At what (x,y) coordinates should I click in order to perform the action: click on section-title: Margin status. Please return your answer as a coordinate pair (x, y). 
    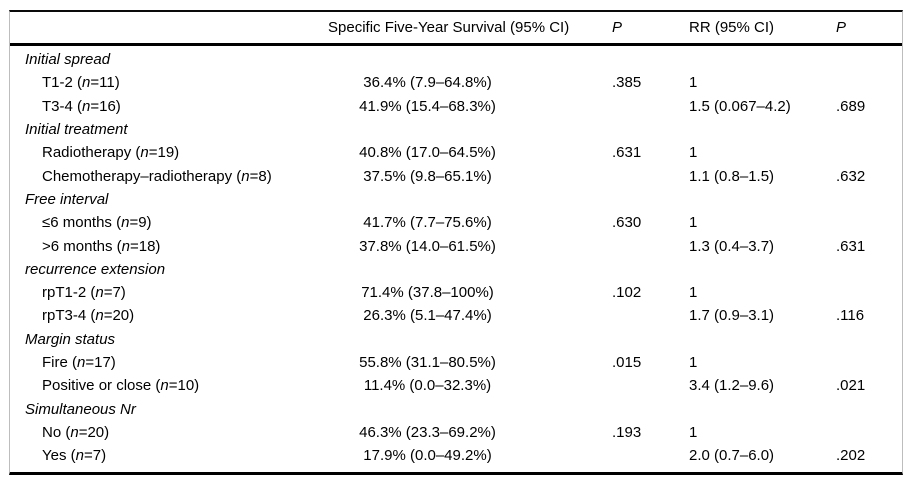
    Looking at the image, I should click on (70, 339).